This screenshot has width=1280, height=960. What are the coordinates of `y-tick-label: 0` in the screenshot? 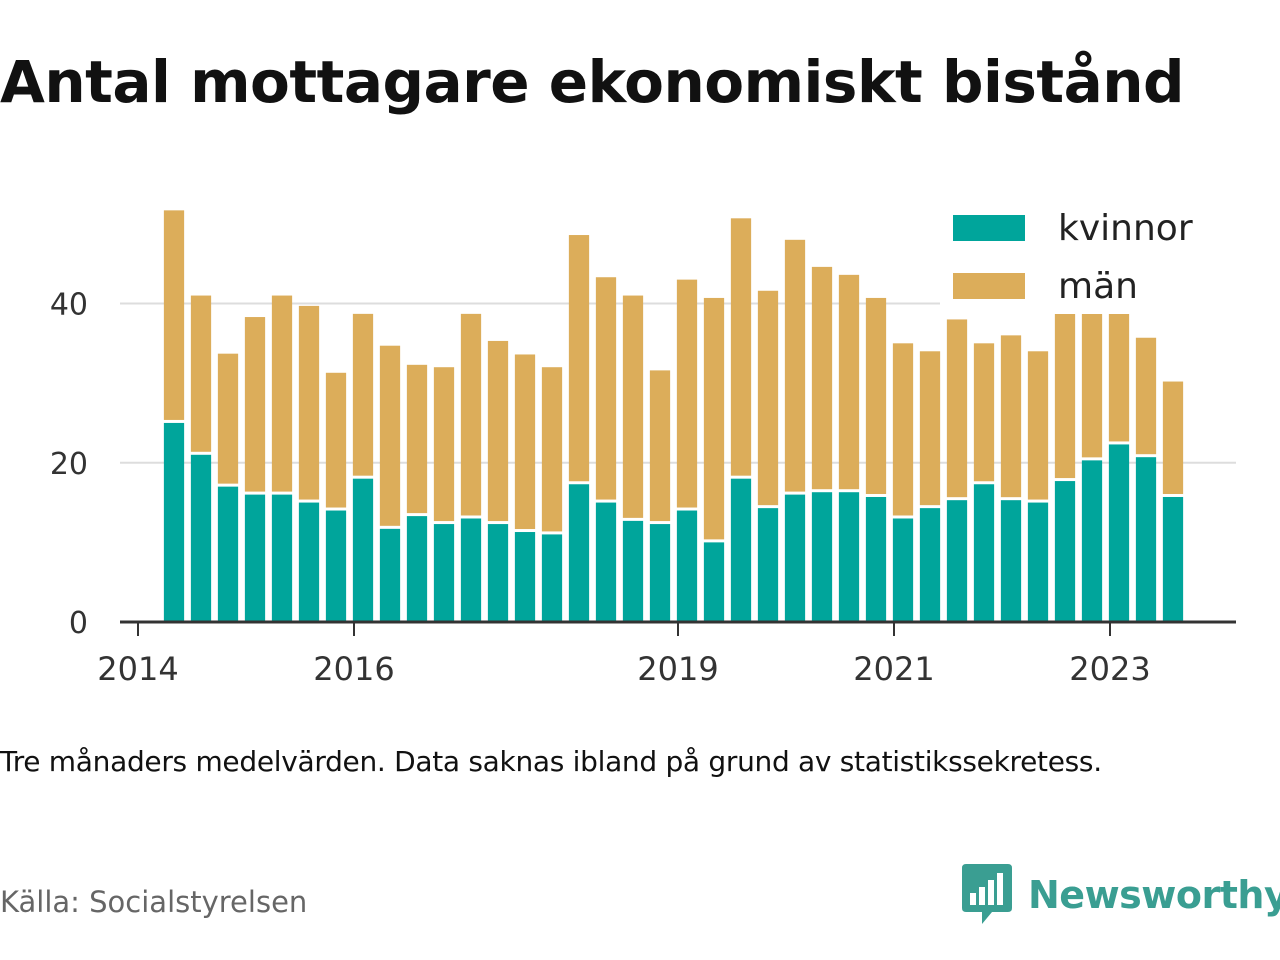 It's located at (78, 623).